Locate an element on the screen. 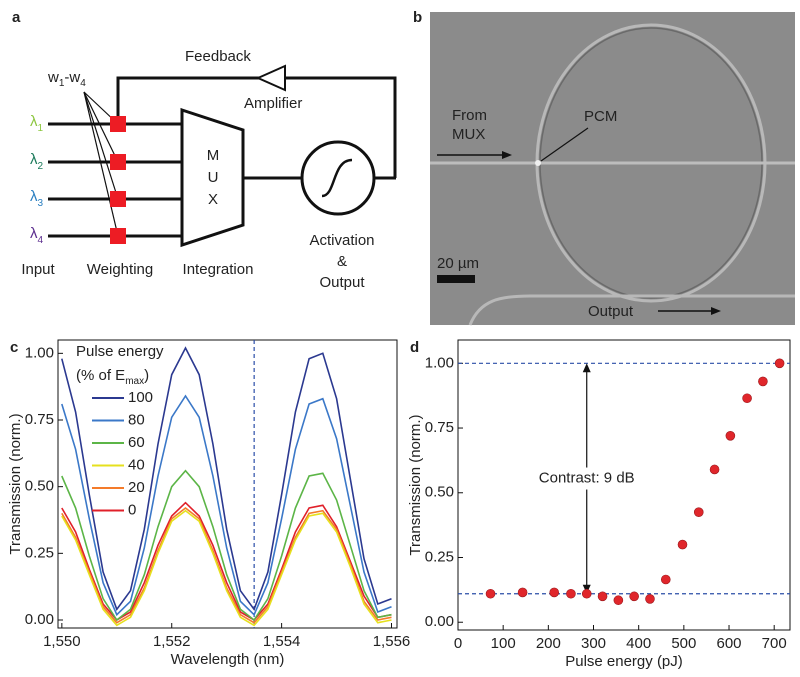 The image size is (800, 677). input-label: λ4 is located at coordinates (37, 235).